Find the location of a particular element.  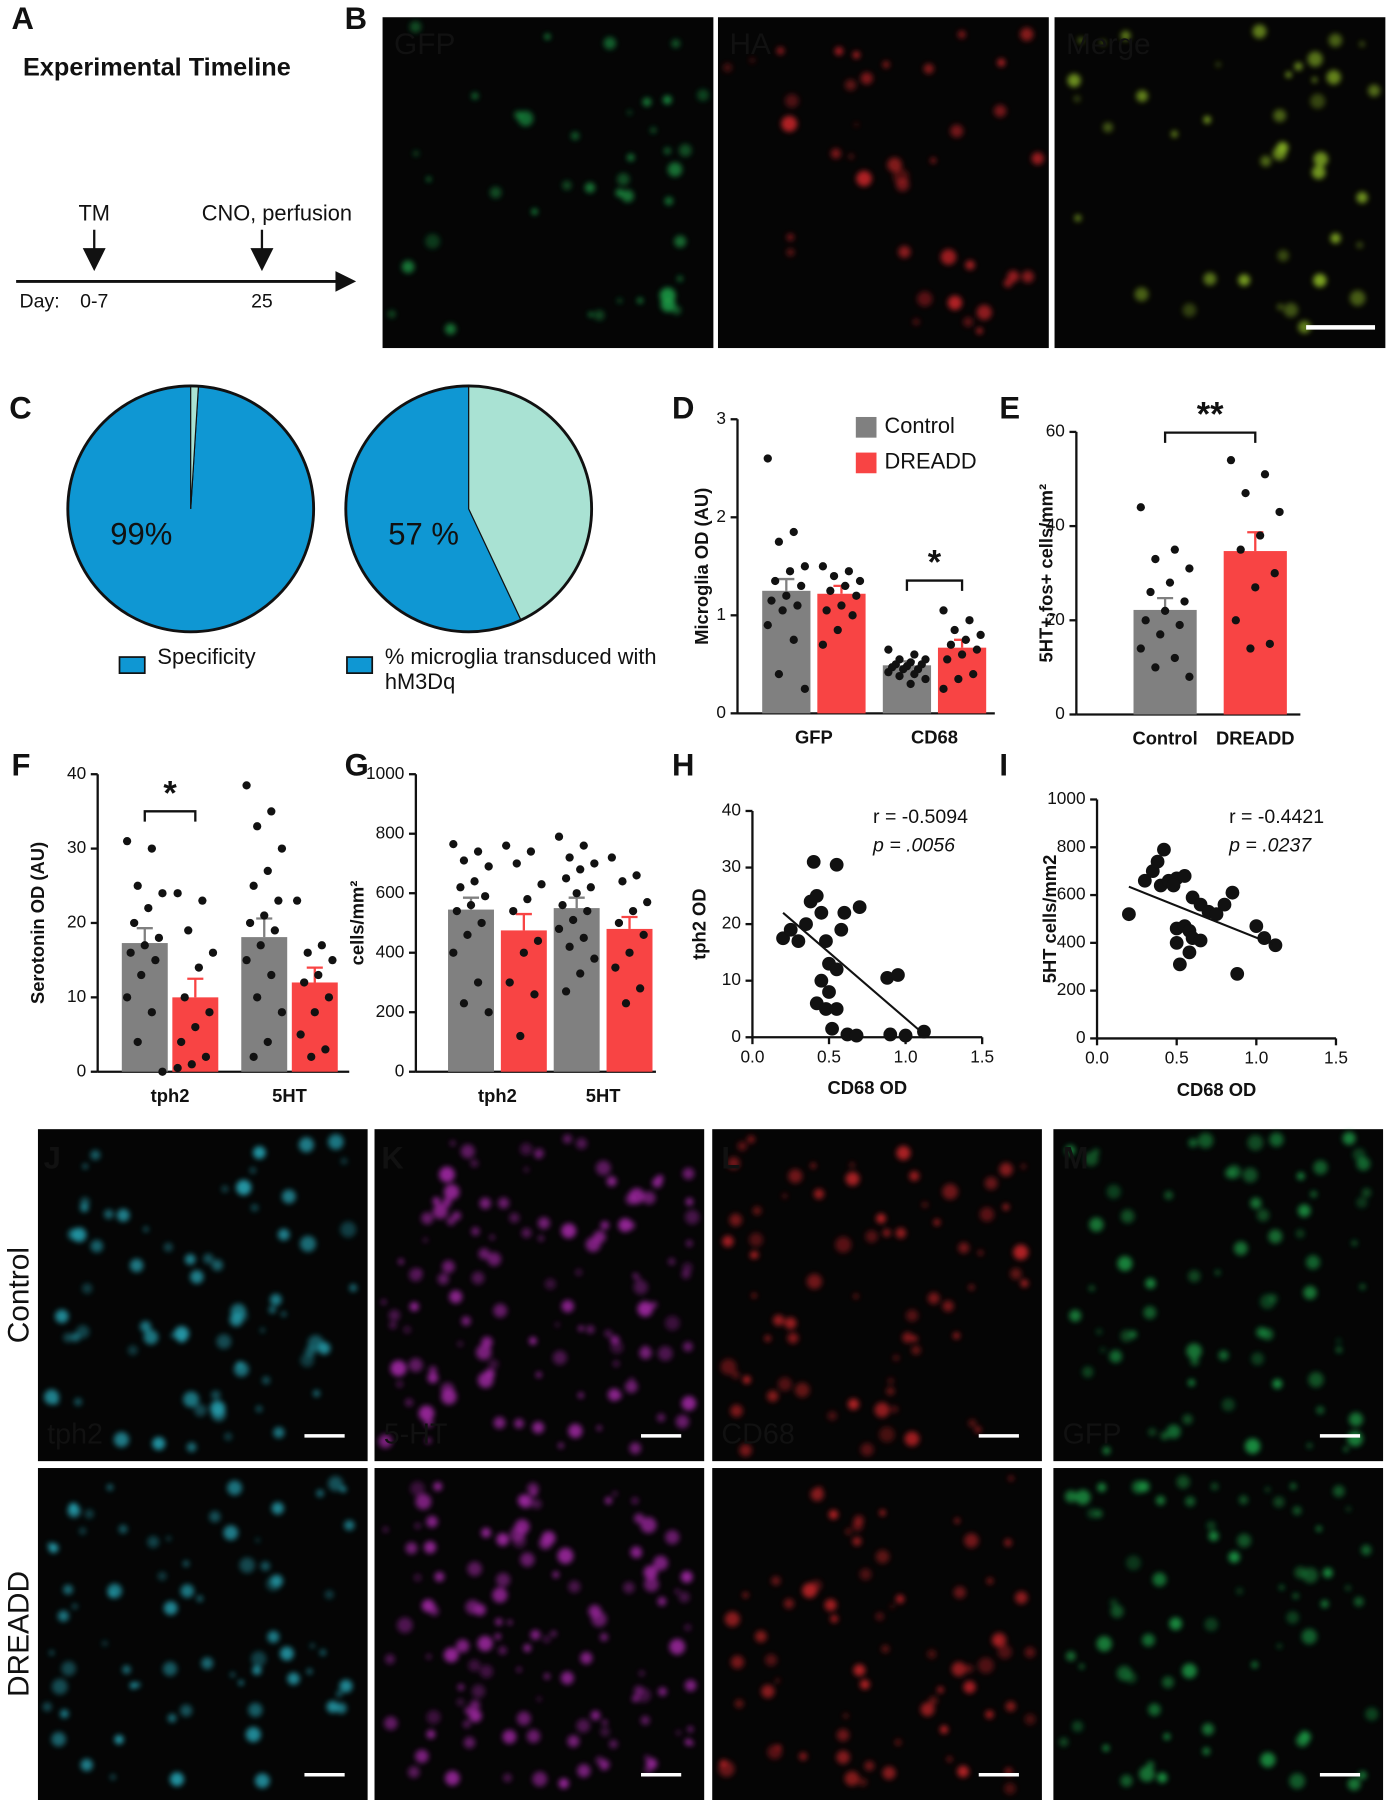

panel-letter: E is located at coordinates (1009, 407).